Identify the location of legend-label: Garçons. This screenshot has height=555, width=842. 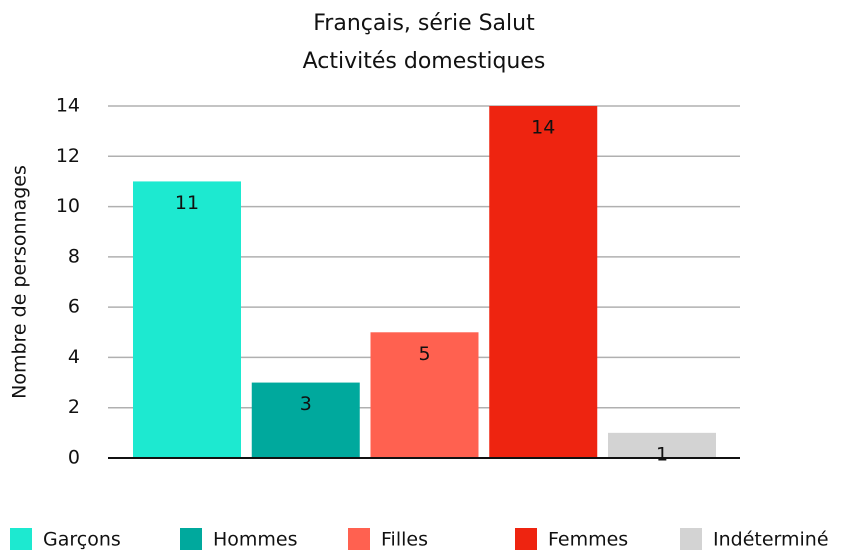
(82, 540).